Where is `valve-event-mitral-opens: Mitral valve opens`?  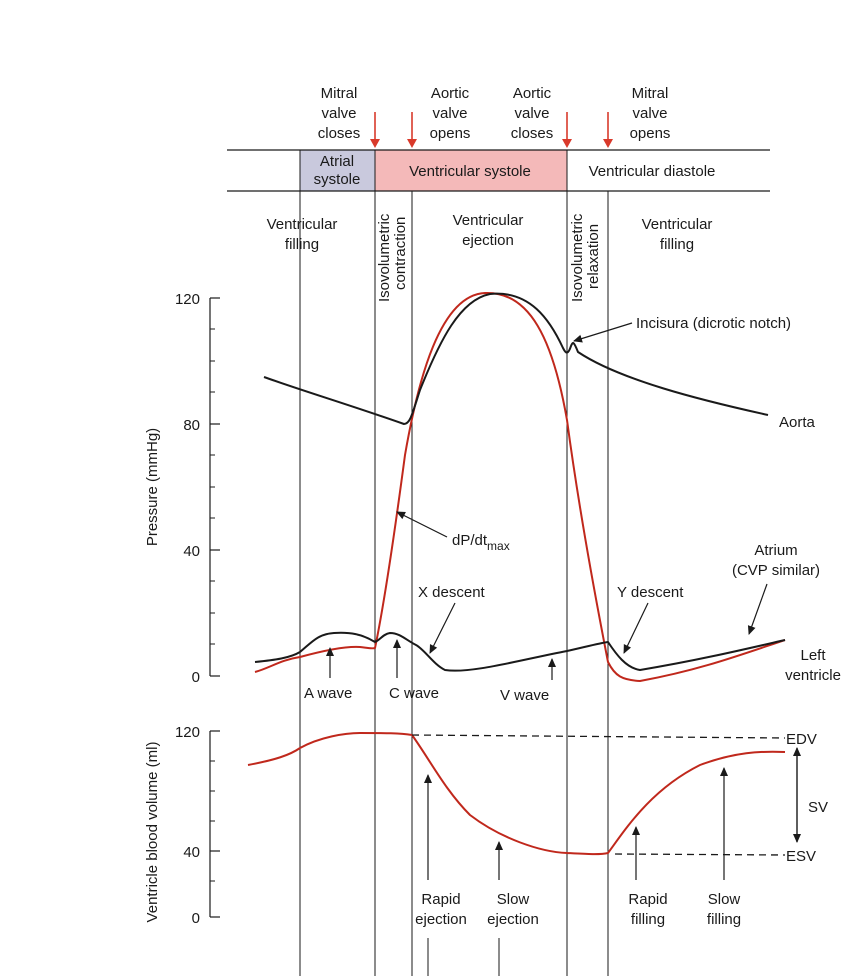
valve-event-mitral-opens: Mitral valve opens is located at coordinates (650, 113).